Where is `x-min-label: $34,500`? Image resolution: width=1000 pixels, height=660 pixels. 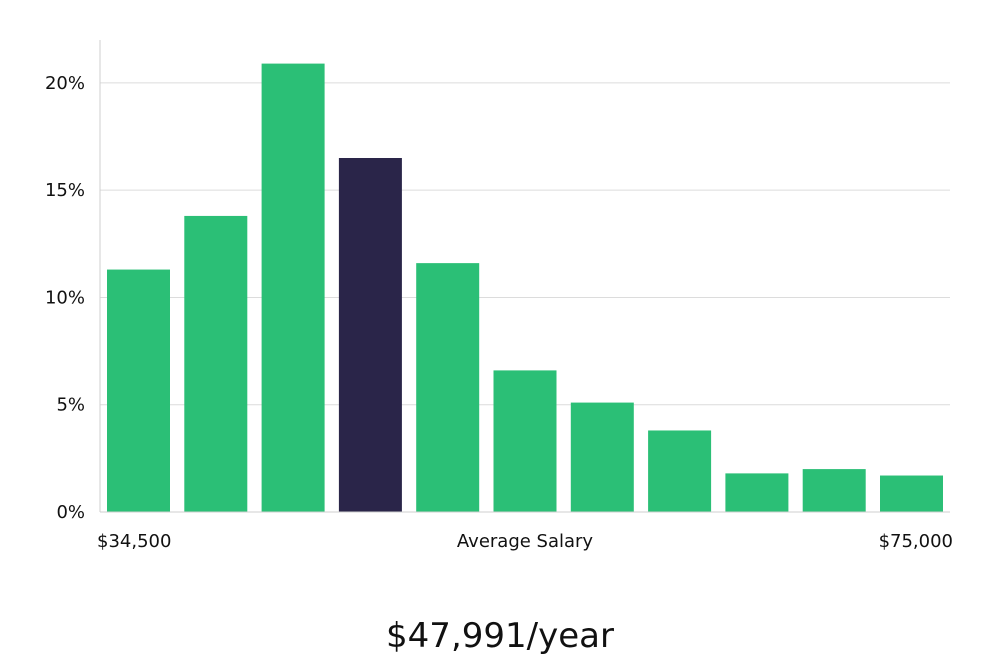
x-min-label: $34,500 is located at coordinates (134, 541).